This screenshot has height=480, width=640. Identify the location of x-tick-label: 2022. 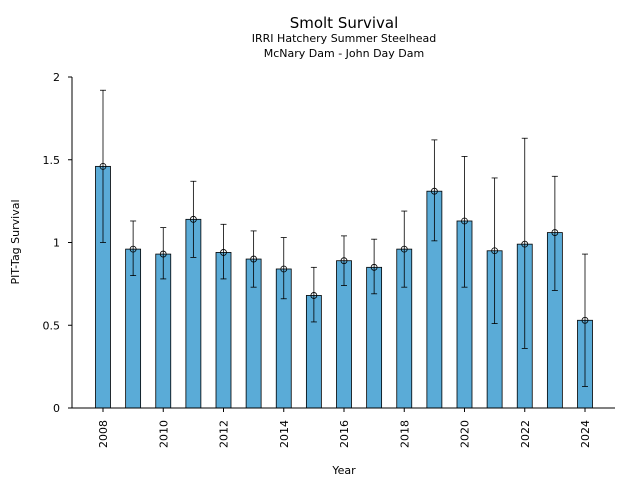
(525, 434).